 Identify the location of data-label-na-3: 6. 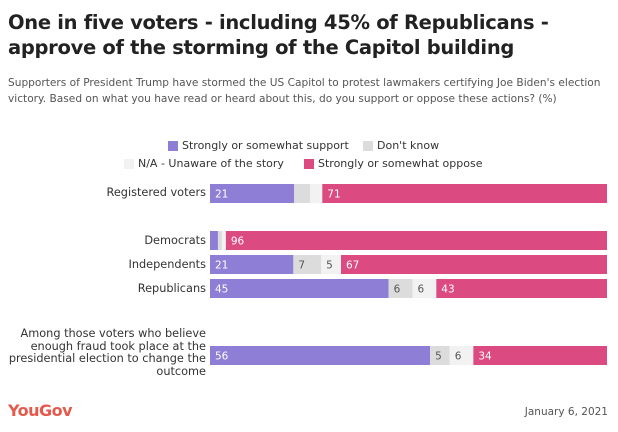
(420, 290).